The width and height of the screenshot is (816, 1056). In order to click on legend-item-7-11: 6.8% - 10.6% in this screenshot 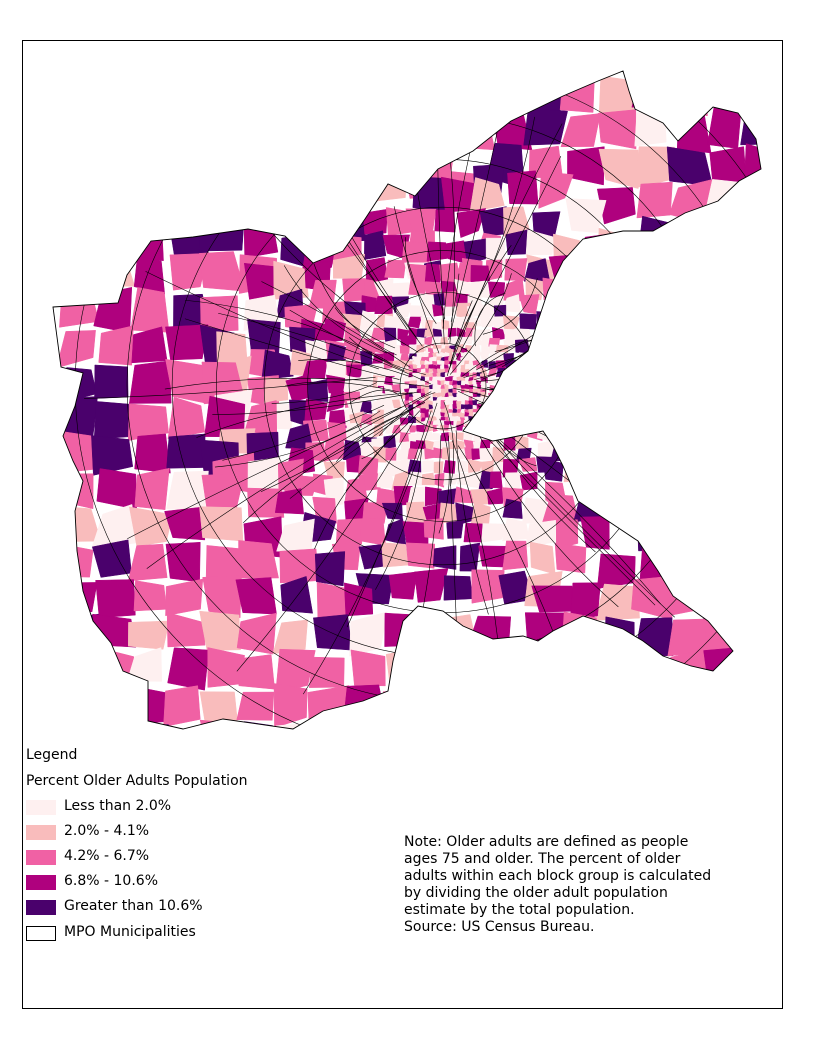, I will do `click(156, 882)`.